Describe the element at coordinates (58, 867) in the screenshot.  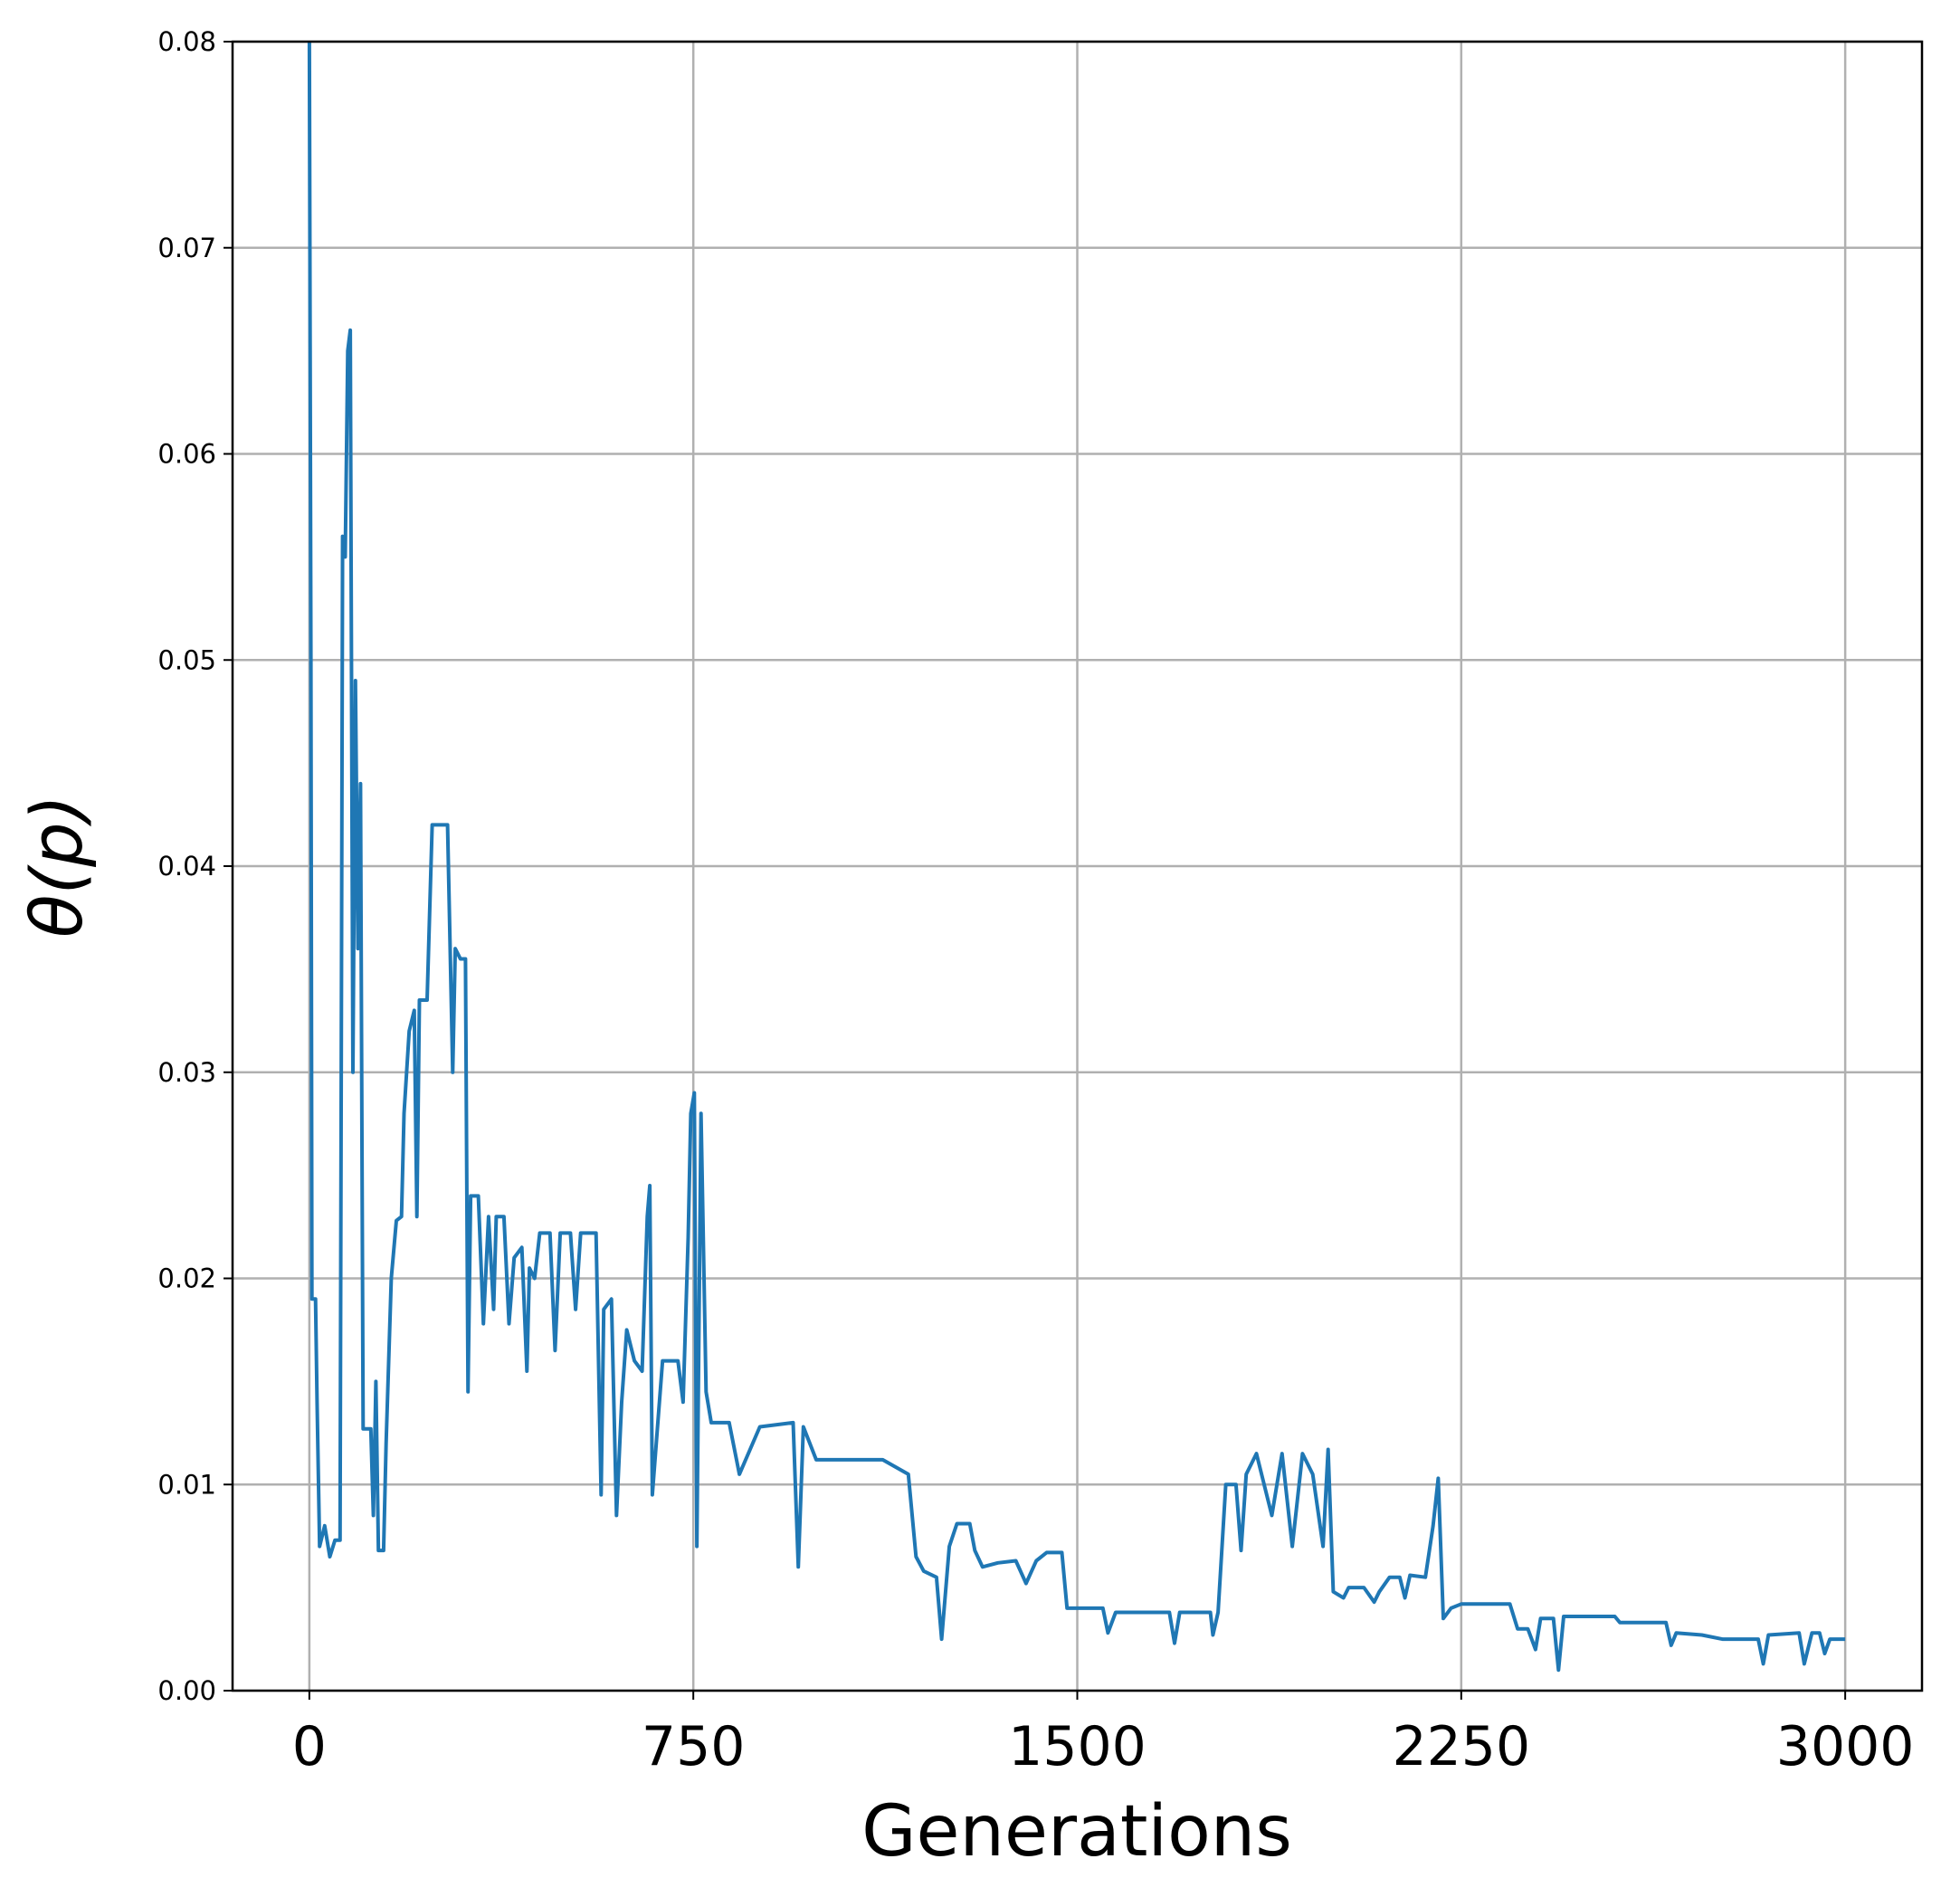
I see `y-axis-label: θ(p)` at that location.